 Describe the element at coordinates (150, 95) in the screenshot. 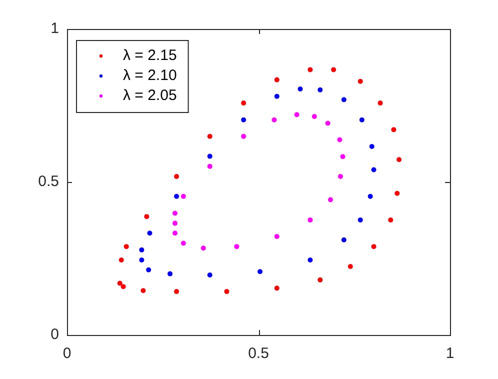

I see `legend-label: λ = 2.05` at that location.